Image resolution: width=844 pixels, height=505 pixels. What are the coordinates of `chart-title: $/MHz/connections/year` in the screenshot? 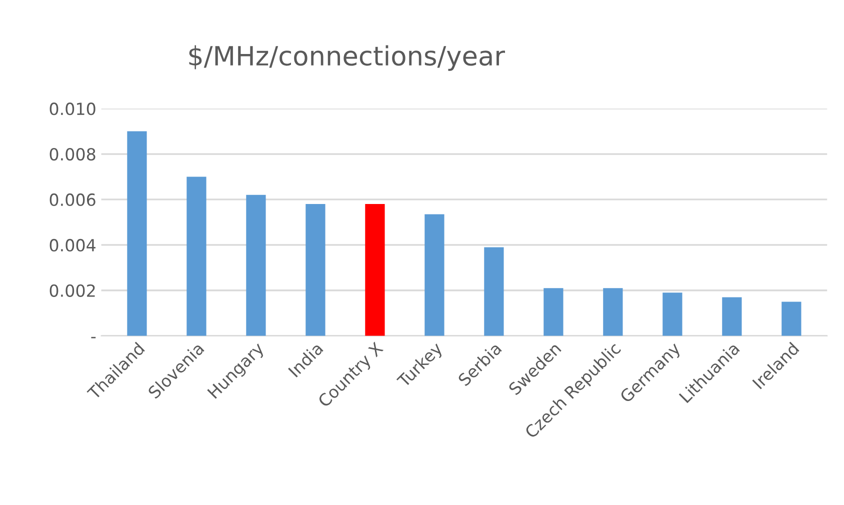 It's located at (347, 58).